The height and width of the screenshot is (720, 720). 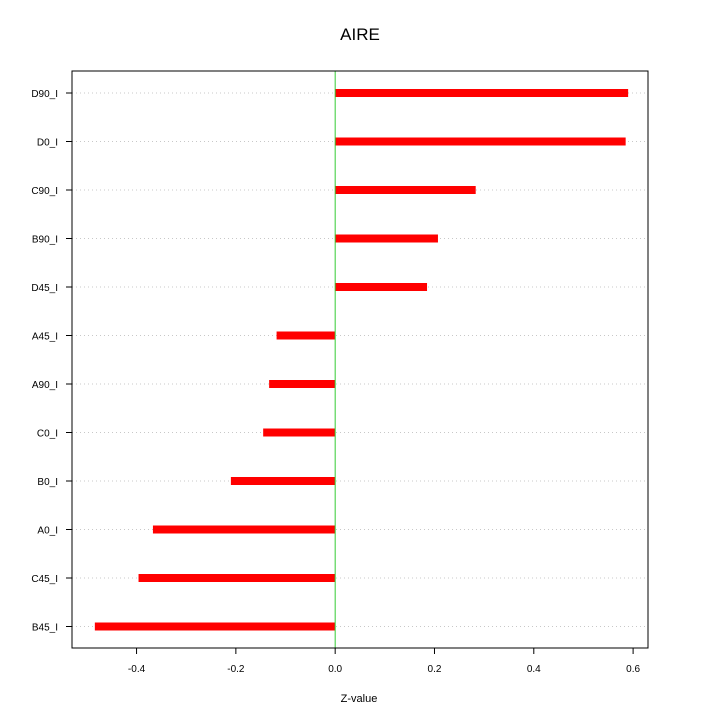 I want to click on y-tick-label: B90_I, so click(x=45, y=240).